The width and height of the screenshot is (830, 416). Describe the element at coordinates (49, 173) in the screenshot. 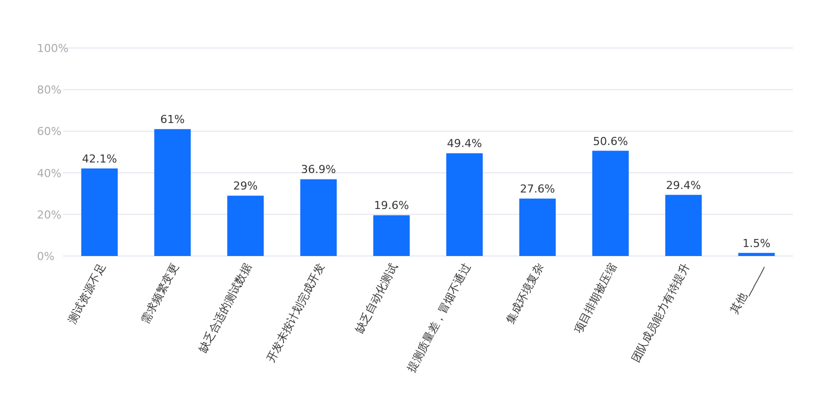

I see `y-tick-label: 40%` at that location.